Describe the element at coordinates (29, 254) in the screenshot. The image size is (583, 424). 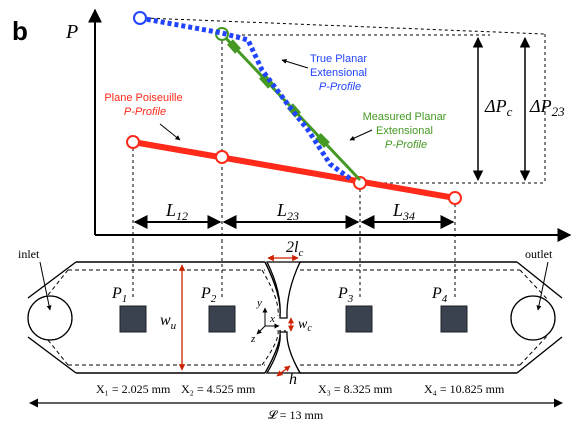
I see `inlet-label: inlet` at that location.